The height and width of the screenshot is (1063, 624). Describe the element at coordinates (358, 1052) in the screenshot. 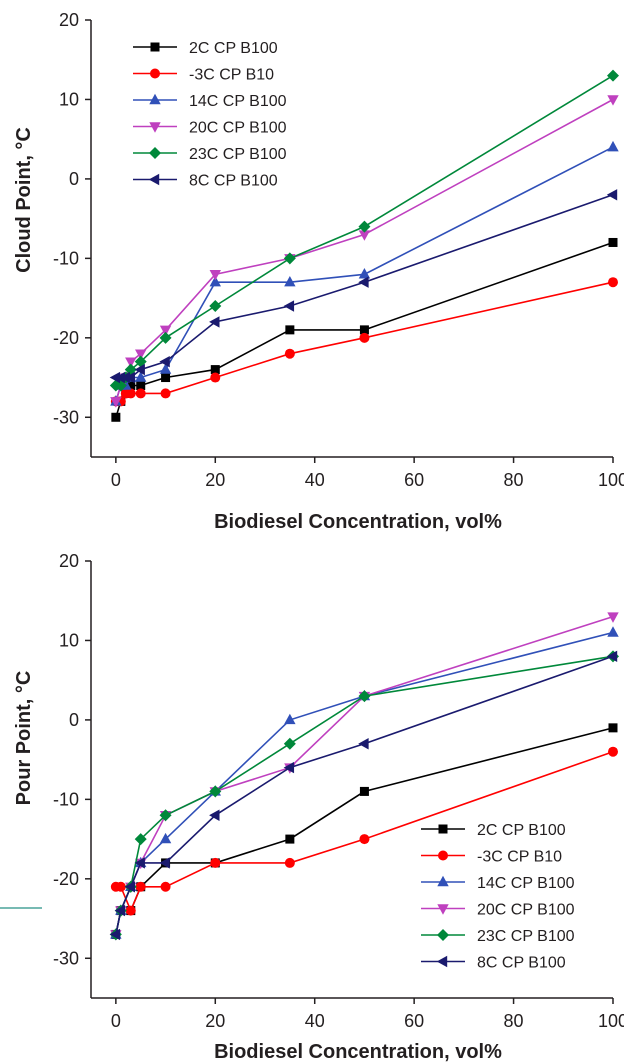

I see `pour-point-x-axis-label: Biodiesel Concentration, vol%` at that location.